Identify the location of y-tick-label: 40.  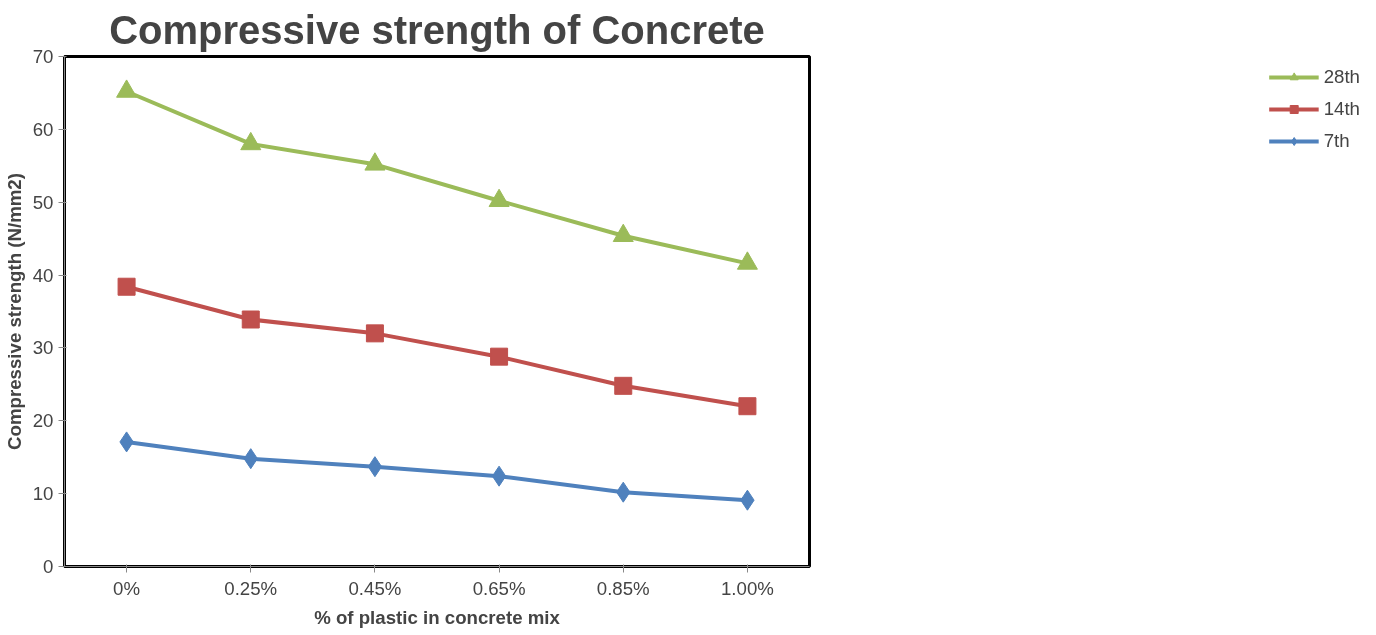
(43, 275).